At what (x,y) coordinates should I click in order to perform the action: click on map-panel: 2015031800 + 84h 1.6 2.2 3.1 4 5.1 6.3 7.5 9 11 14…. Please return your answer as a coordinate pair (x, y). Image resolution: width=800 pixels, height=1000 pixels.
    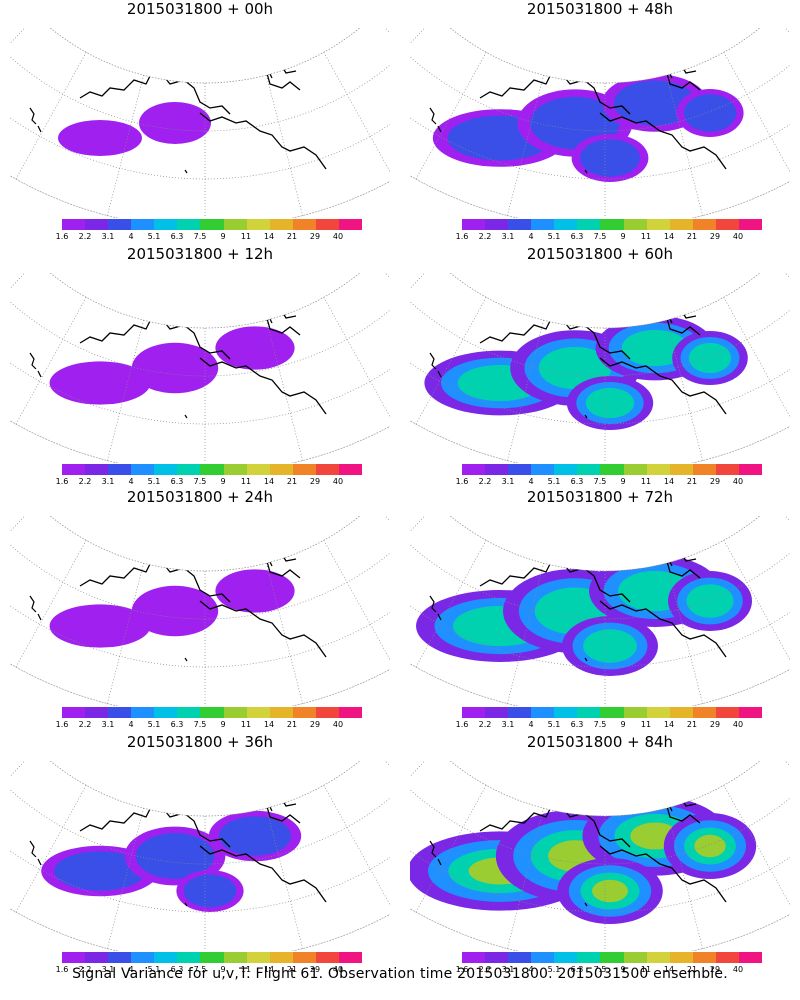
    Looking at the image, I should click on (600, 855).